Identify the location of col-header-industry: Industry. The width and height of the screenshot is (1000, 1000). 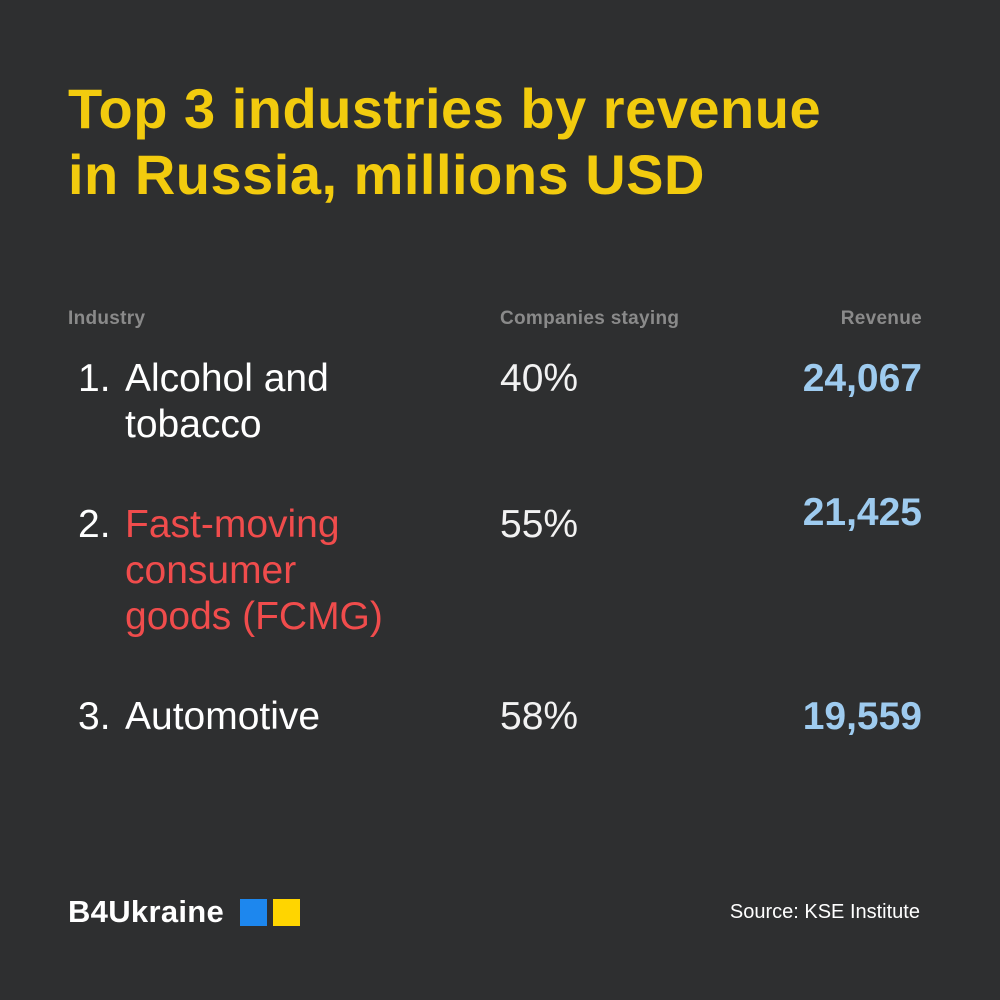
(107, 318).